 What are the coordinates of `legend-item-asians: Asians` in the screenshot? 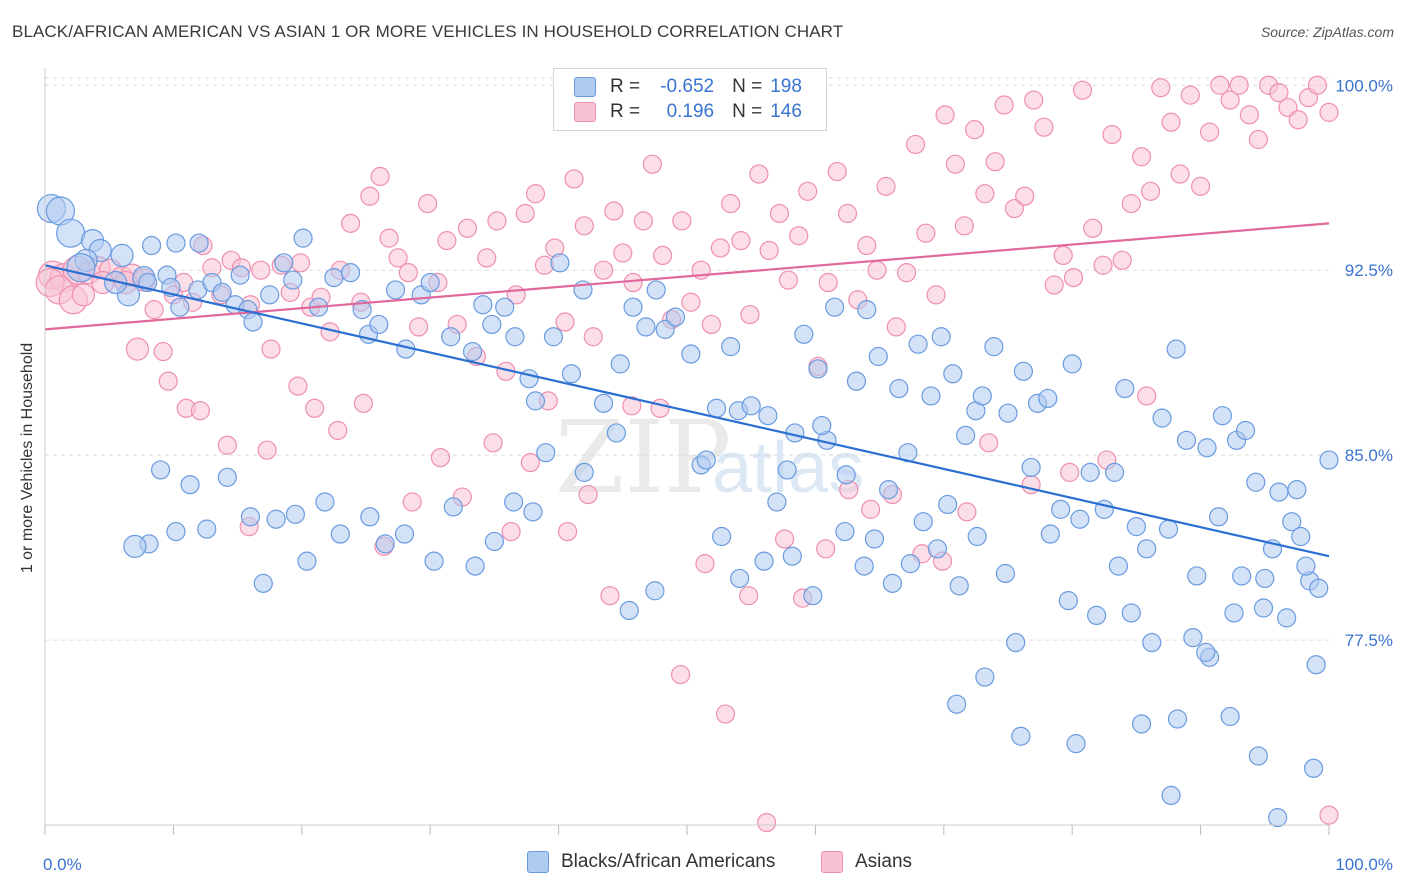 It's located at (866, 862).